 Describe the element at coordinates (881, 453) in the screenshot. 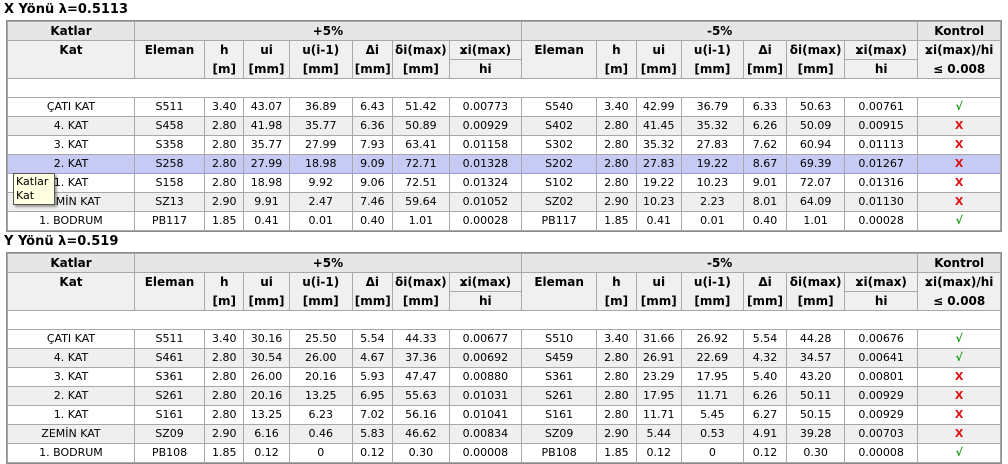

I see `cell-ratio-minus: 0.00008` at that location.